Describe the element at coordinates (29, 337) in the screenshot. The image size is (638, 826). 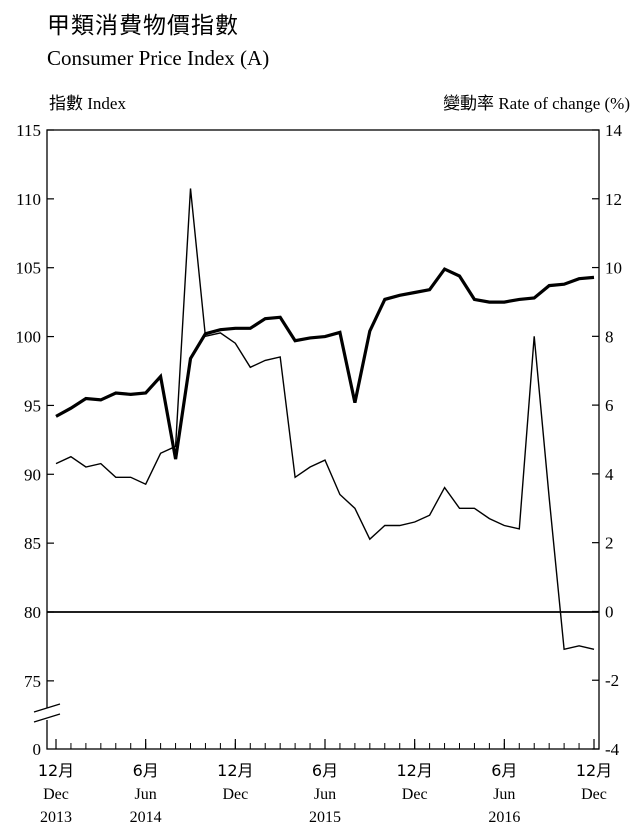
I see `left-tick-label: 100` at that location.